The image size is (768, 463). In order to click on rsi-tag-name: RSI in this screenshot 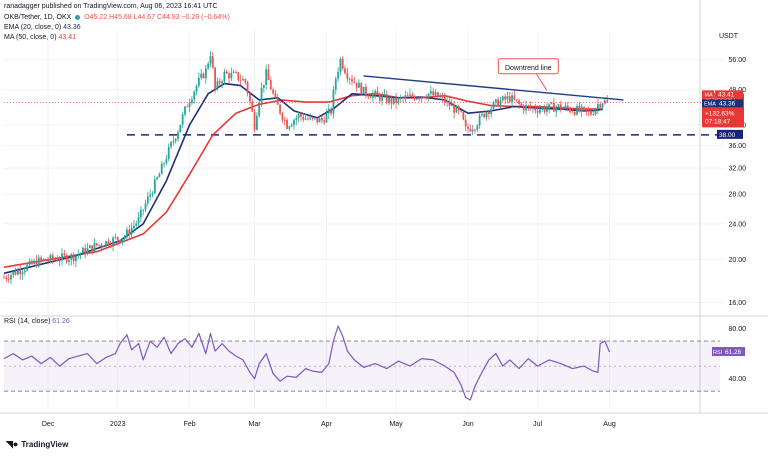, I will do `click(718, 353)`.